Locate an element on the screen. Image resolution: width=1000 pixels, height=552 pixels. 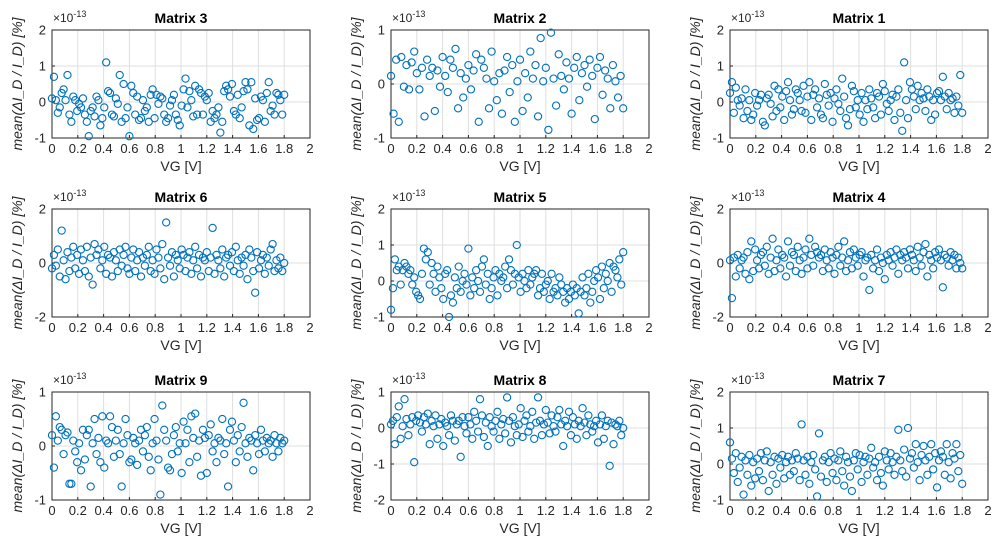
scatter-series is located at coordinates (507, 431).